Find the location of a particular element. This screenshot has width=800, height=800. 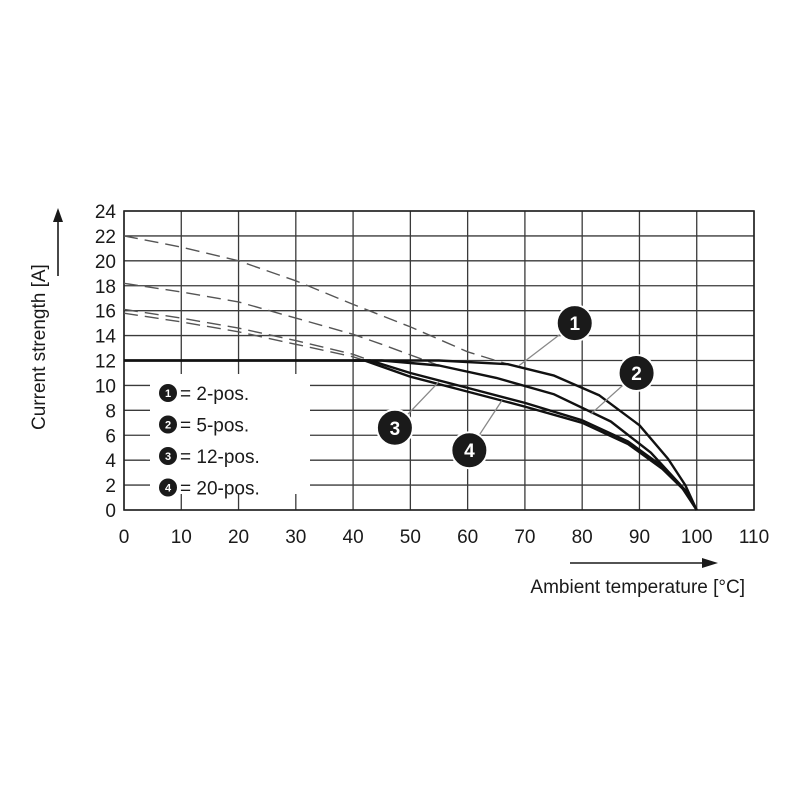

x-tick-label: 10 is located at coordinates (181, 537).